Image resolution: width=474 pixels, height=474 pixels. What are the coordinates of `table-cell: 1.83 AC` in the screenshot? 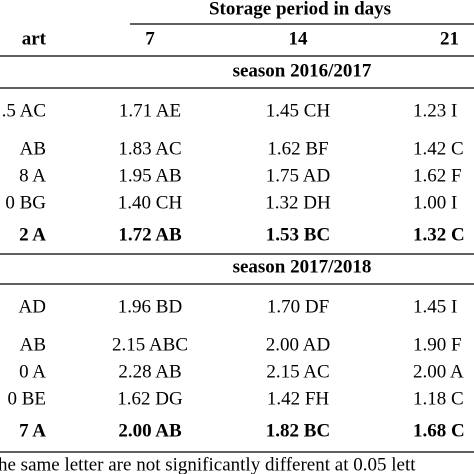 It's located at (149, 148).